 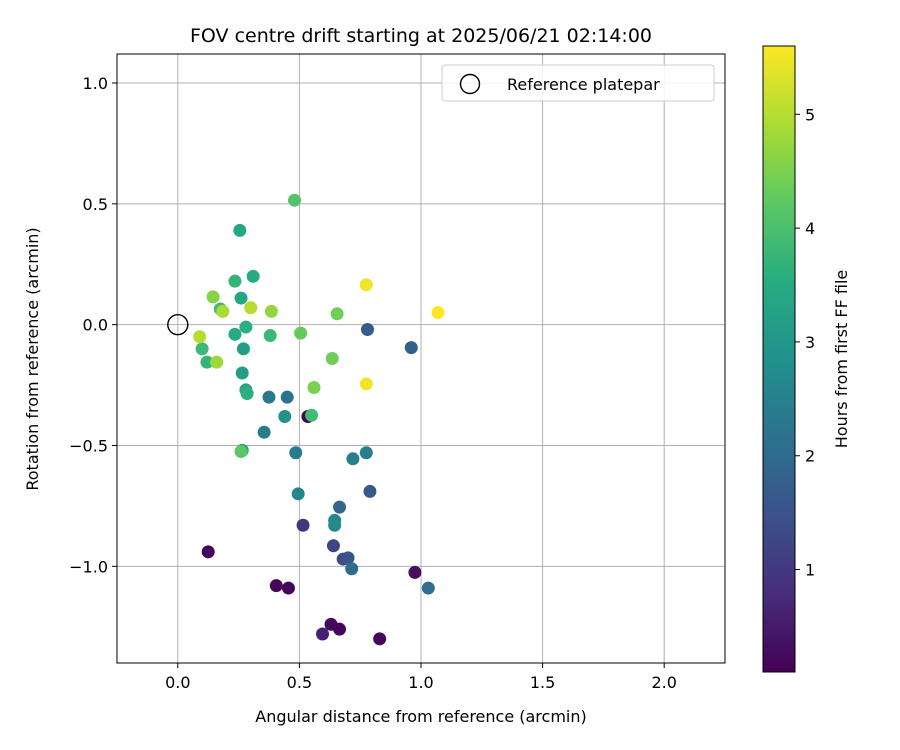 What do you see at coordinates (88, 446) in the screenshot?
I see `y-tick-label: −0.5` at bounding box center [88, 446].